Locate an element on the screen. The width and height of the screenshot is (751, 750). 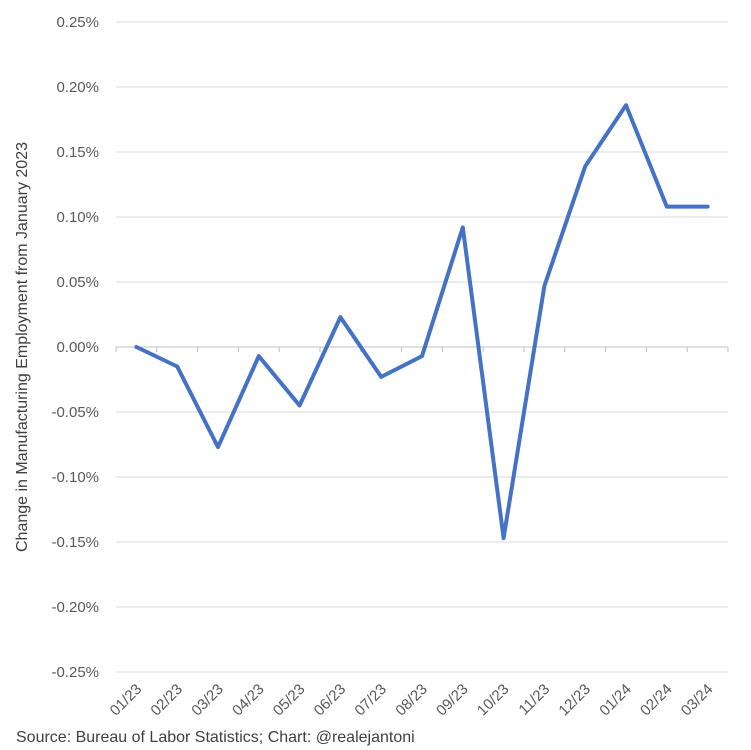
y-tick-label: 0.05% is located at coordinates (77, 282).